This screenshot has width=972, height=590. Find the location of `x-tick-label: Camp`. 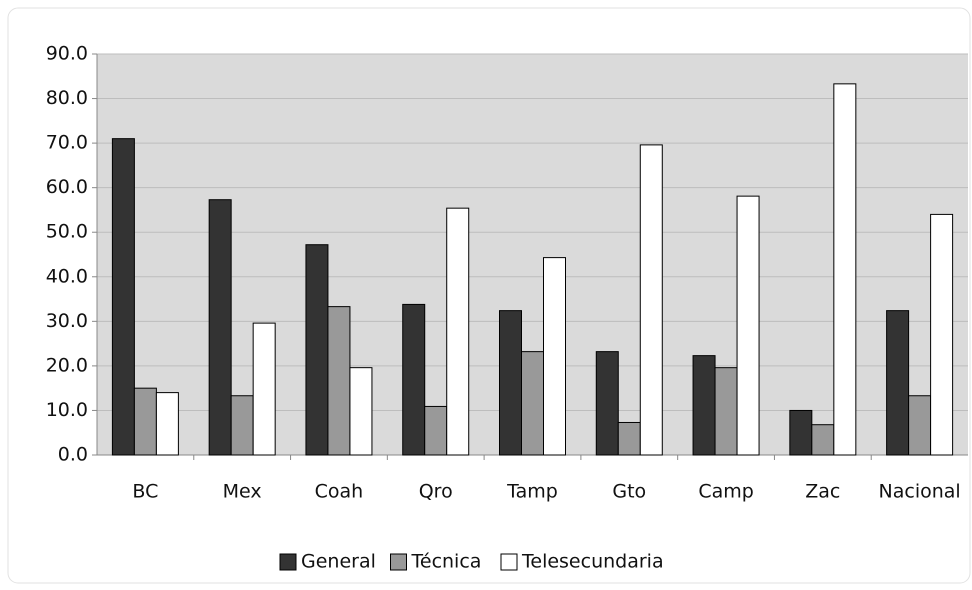

x-tick-label: Camp is located at coordinates (725, 492).